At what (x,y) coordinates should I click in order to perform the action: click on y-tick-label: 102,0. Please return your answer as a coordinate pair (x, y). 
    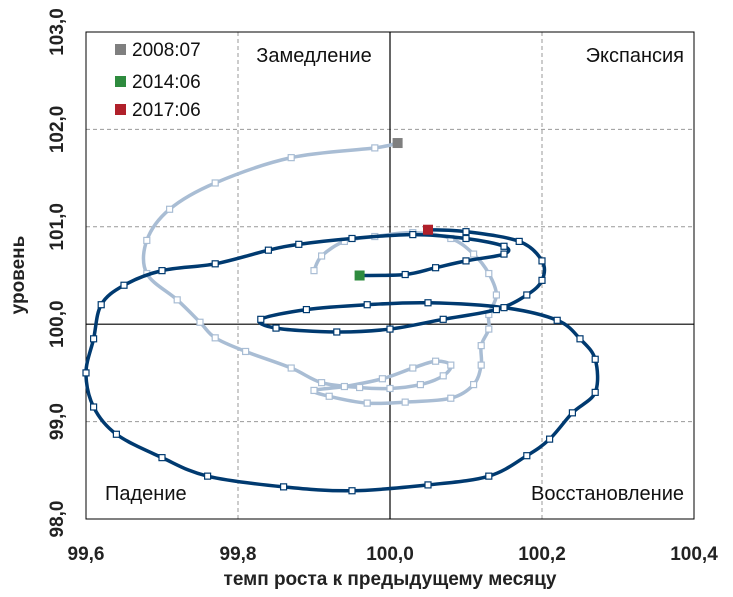
    Looking at the image, I should click on (57, 130).